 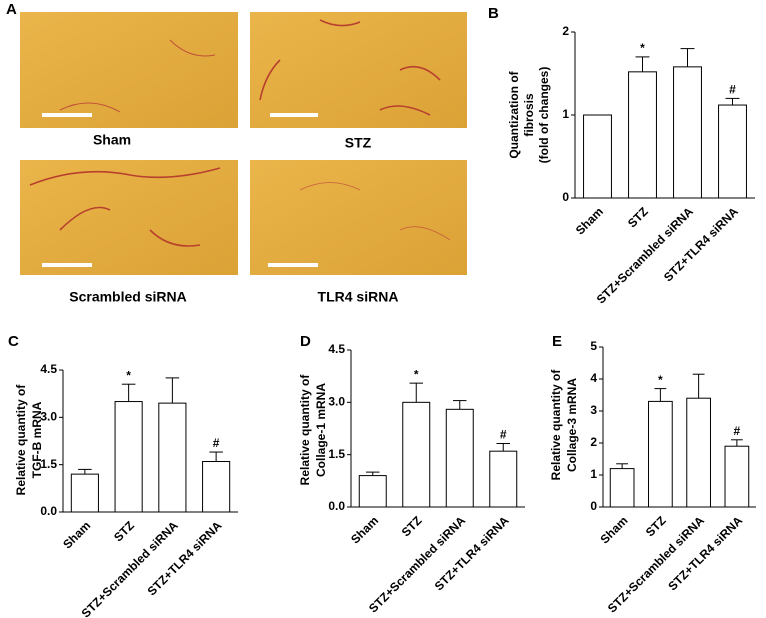 What do you see at coordinates (544, 115) in the screenshot?
I see `y-axis-label: (fold of changes)` at bounding box center [544, 115].